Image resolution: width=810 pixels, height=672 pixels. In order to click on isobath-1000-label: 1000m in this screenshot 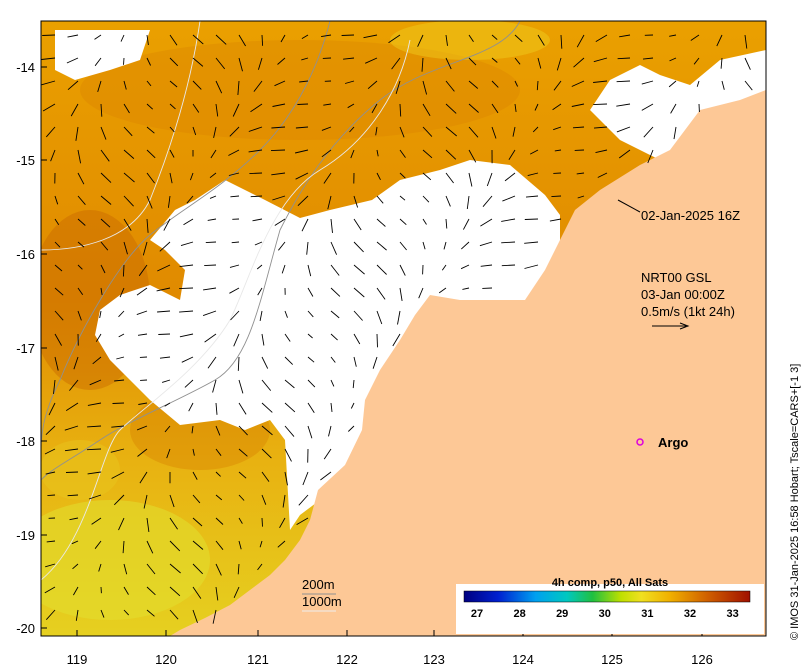, I will do `click(322, 601)`.